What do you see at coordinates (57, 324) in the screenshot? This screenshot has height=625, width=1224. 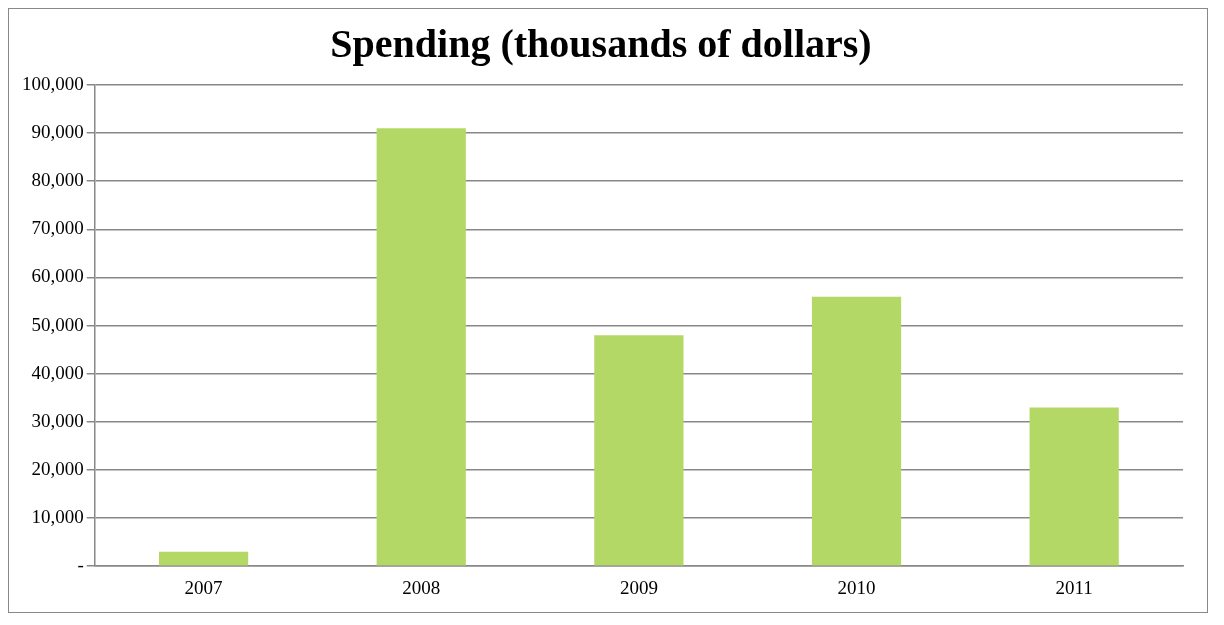 I see `y-tick-label: 50,000` at bounding box center [57, 324].